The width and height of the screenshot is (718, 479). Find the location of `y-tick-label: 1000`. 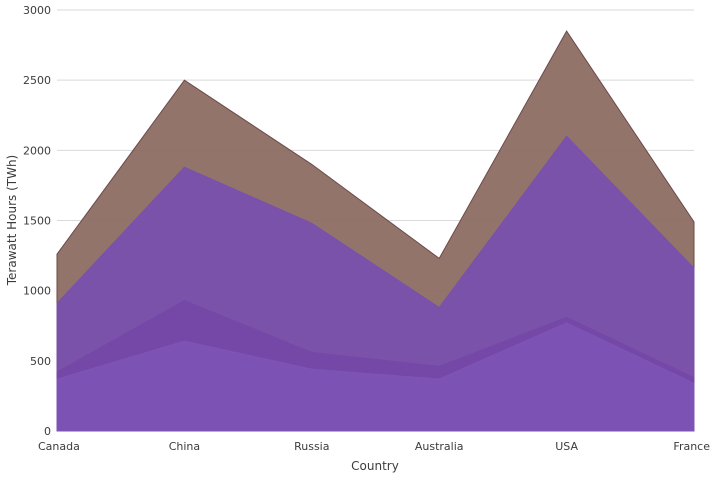

y-tick-label: 1000 is located at coordinates (37, 291).